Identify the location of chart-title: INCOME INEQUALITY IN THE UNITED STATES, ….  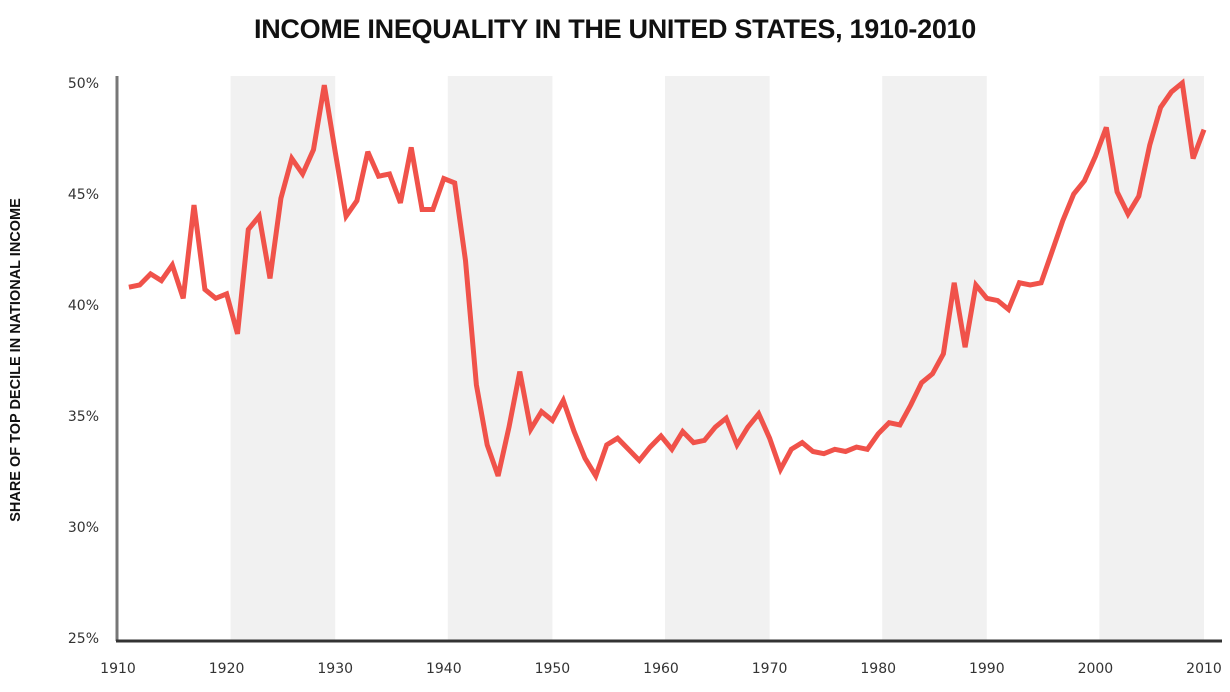
(615, 29).